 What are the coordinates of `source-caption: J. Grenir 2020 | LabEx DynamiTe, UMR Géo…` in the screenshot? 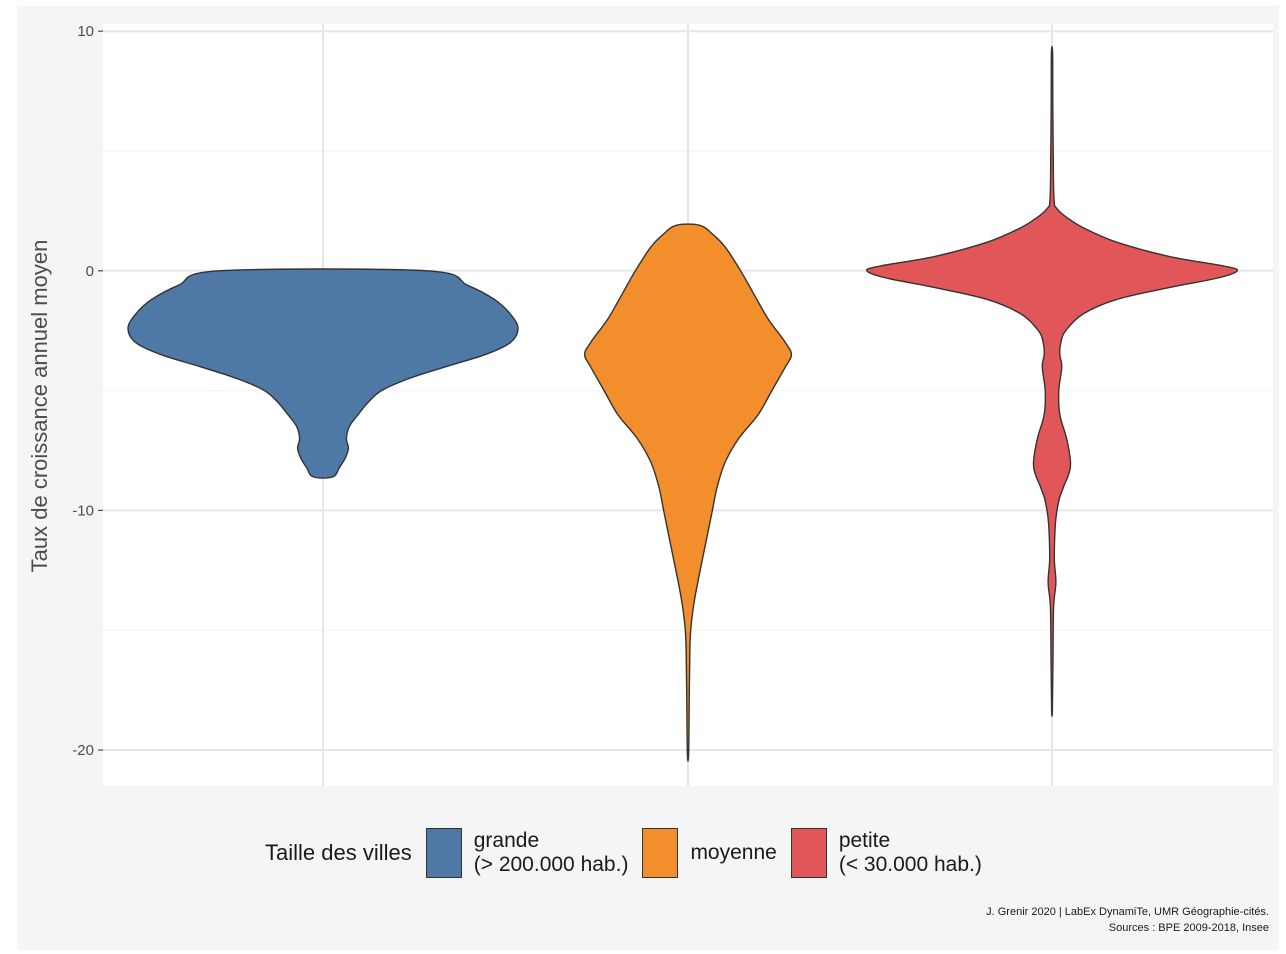 It's located at (1127, 920).